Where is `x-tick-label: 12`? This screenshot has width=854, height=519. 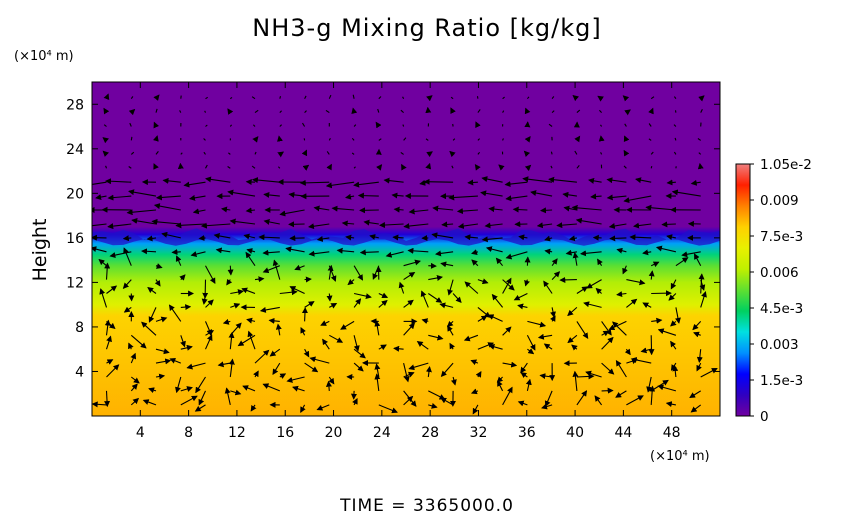
x-tick-label: 12 is located at coordinates (237, 433).